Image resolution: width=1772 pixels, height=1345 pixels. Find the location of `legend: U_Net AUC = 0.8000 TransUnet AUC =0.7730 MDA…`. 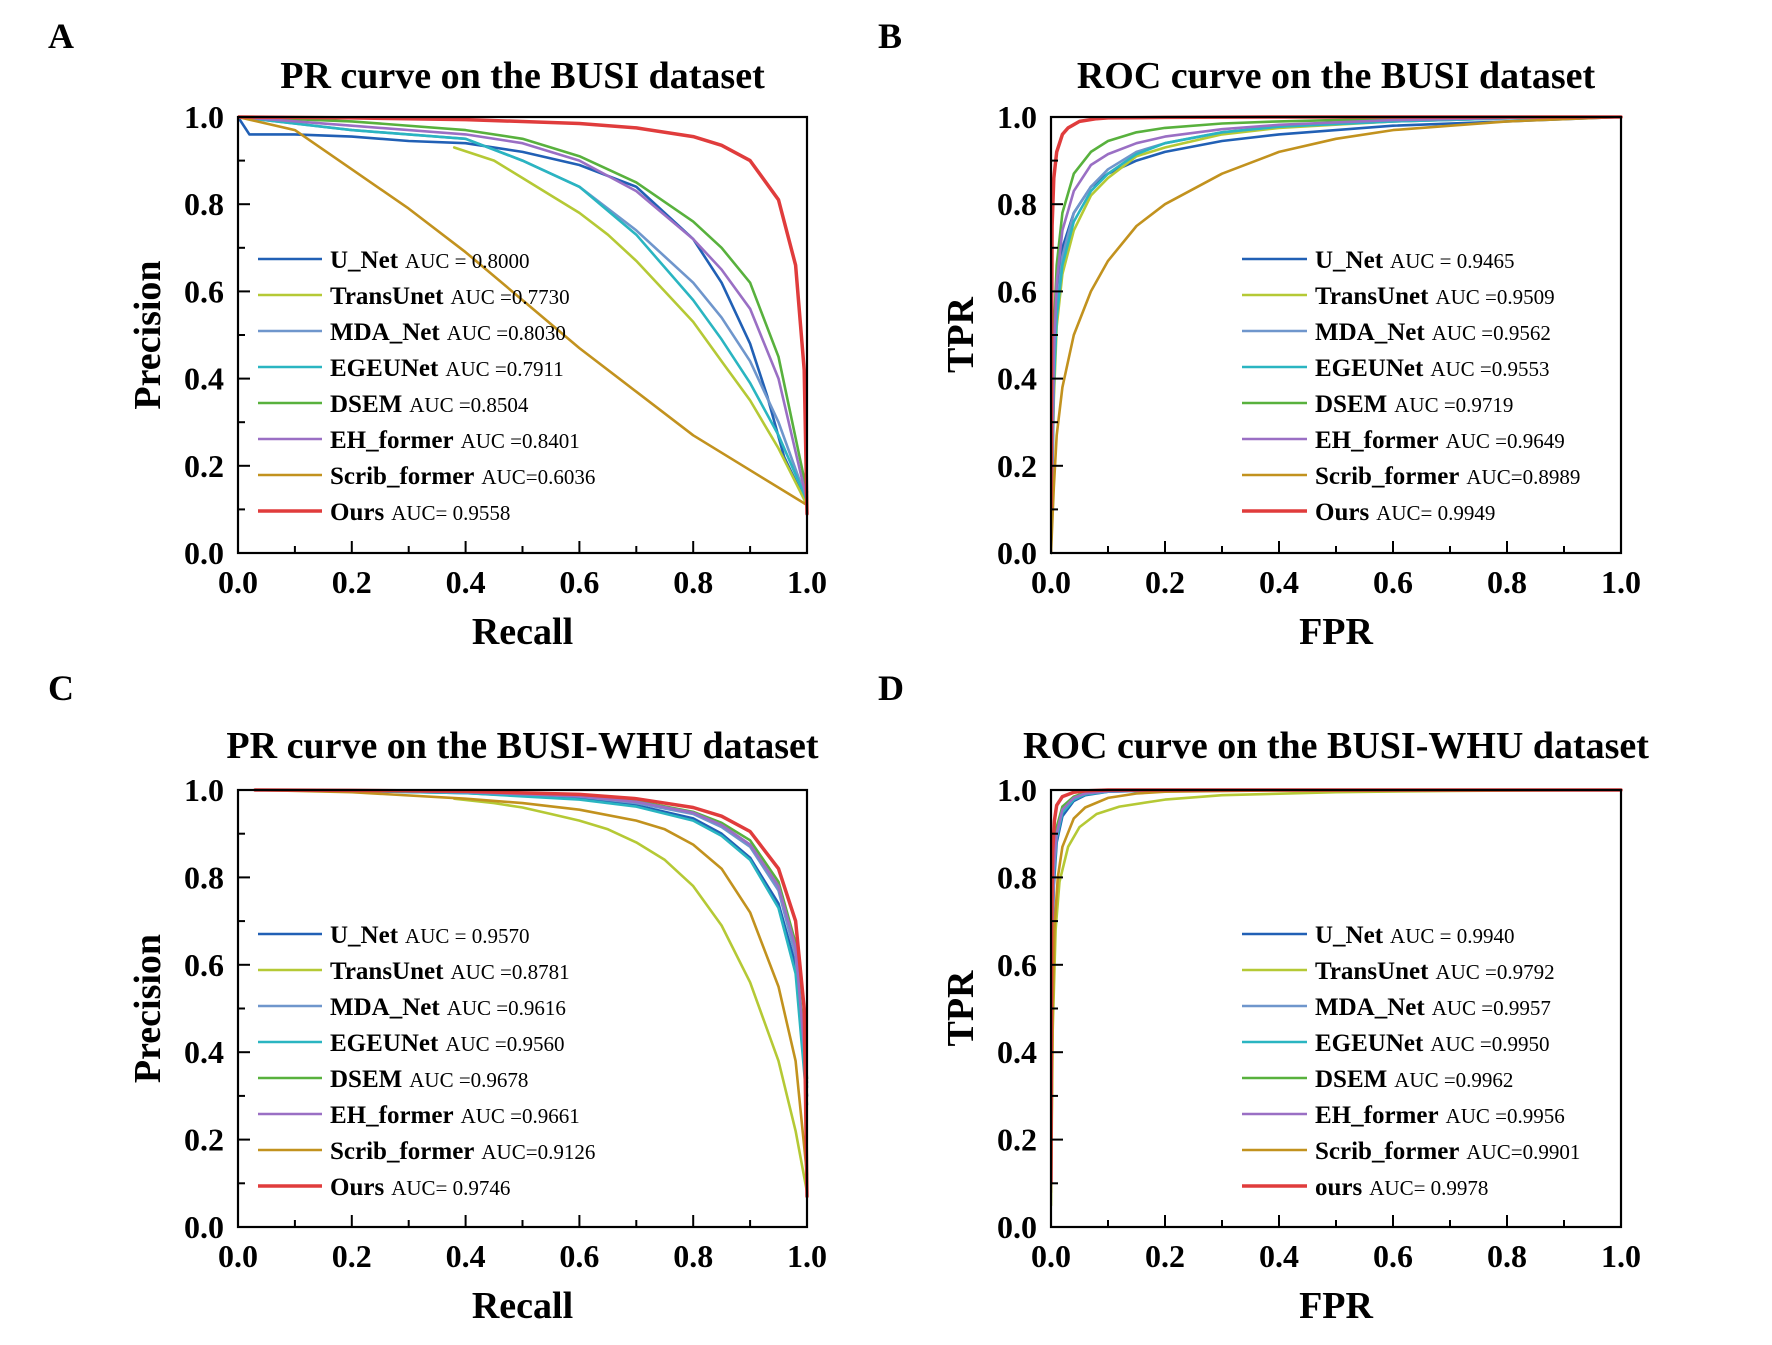

legend: U_Net AUC = 0.8000 TransUnet AUC =0.7730 MDA… is located at coordinates (426, 386).